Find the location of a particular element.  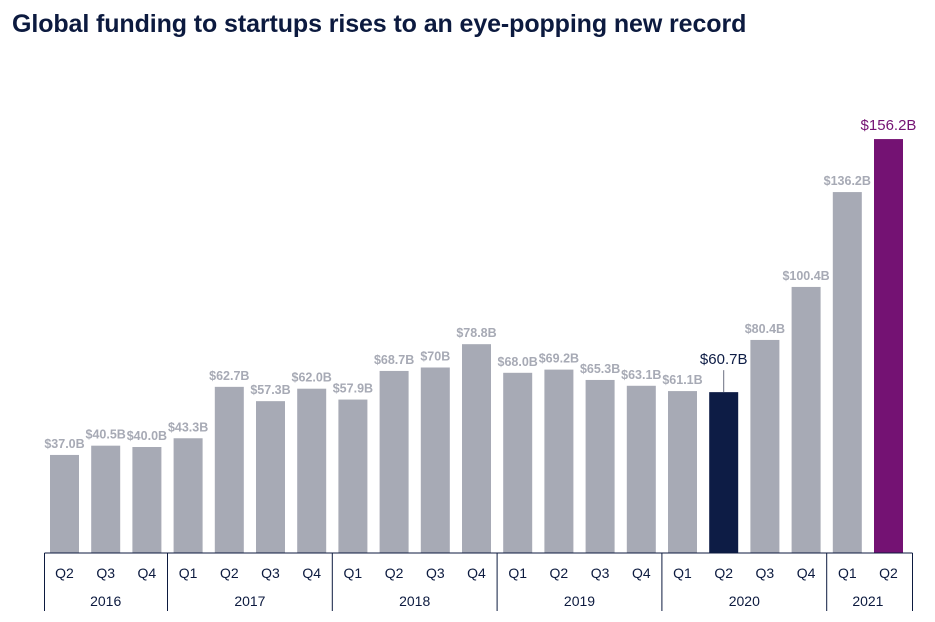

quarter-tick-label-1: Q3 is located at coordinates (105, 573).